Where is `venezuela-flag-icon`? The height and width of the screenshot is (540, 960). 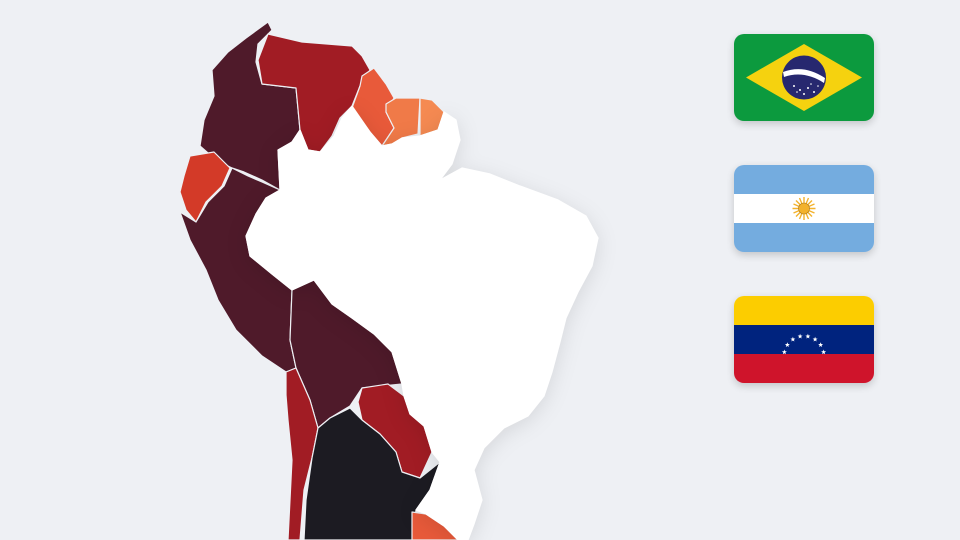 venezuela-flag-icon is located at coordinates (804, 339).